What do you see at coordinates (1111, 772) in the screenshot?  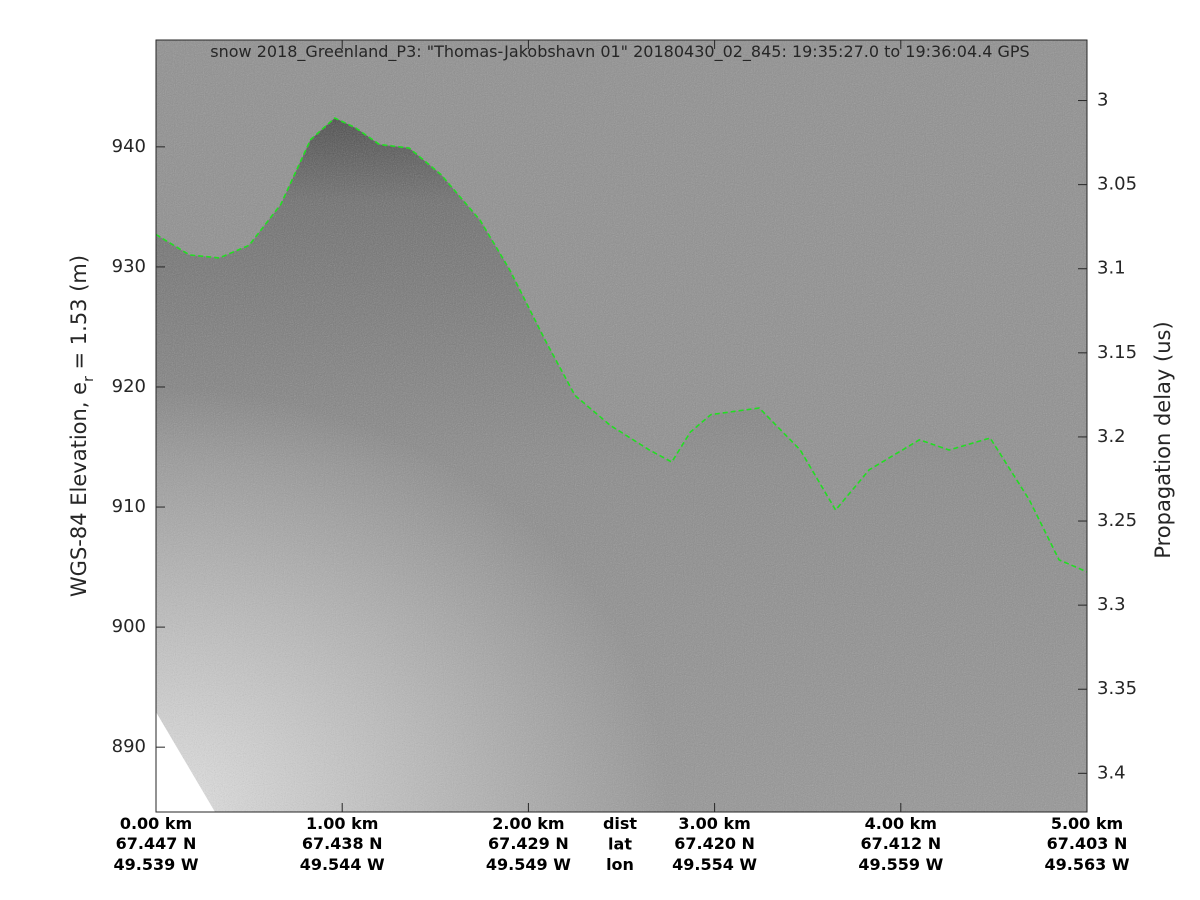 I see `y2-tick-label: 3.4` at bounding box center [1111, 772].